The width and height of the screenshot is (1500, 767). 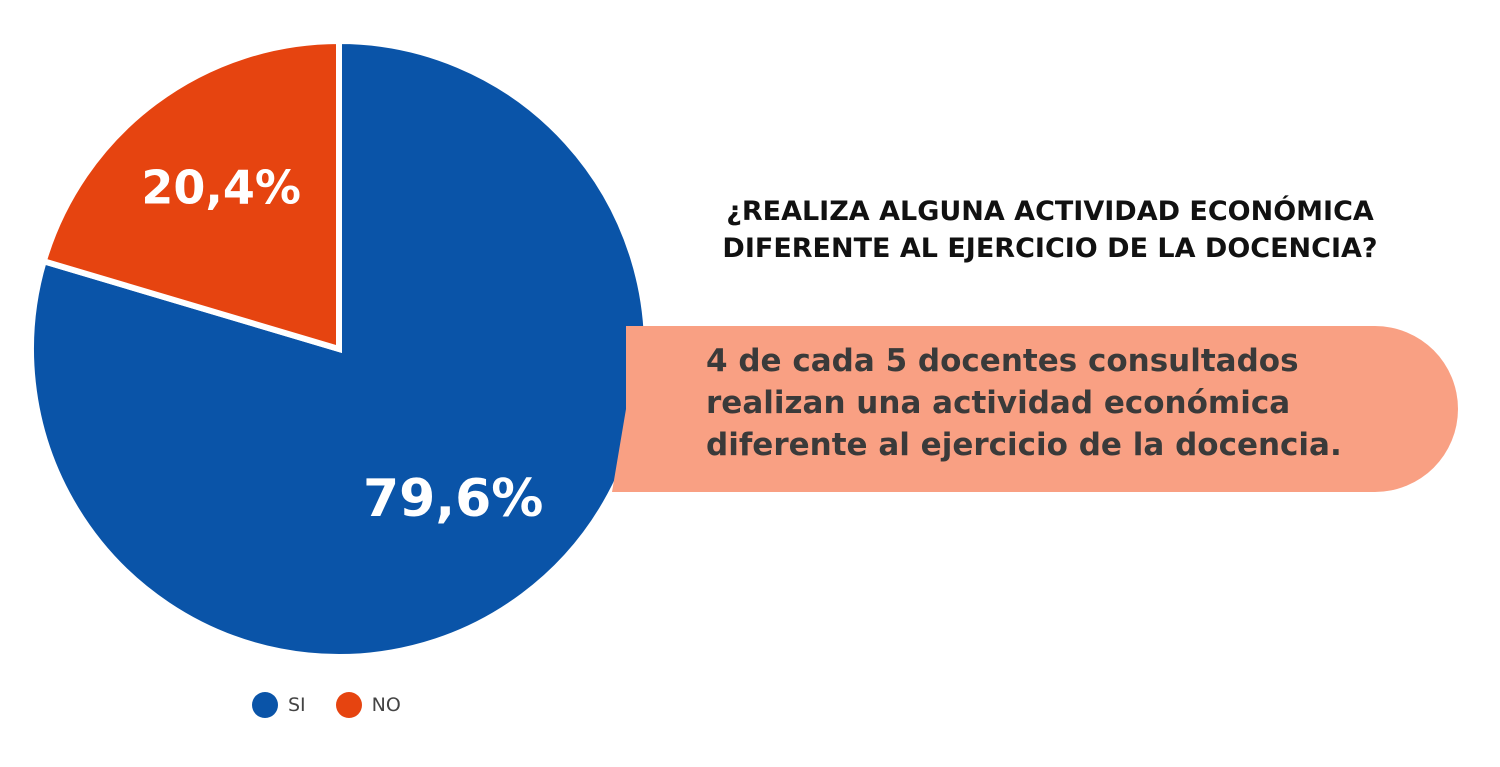 I want to click on callout-line-3: diferente al ejercicio de la docencia., so click(x=1024, y=445).